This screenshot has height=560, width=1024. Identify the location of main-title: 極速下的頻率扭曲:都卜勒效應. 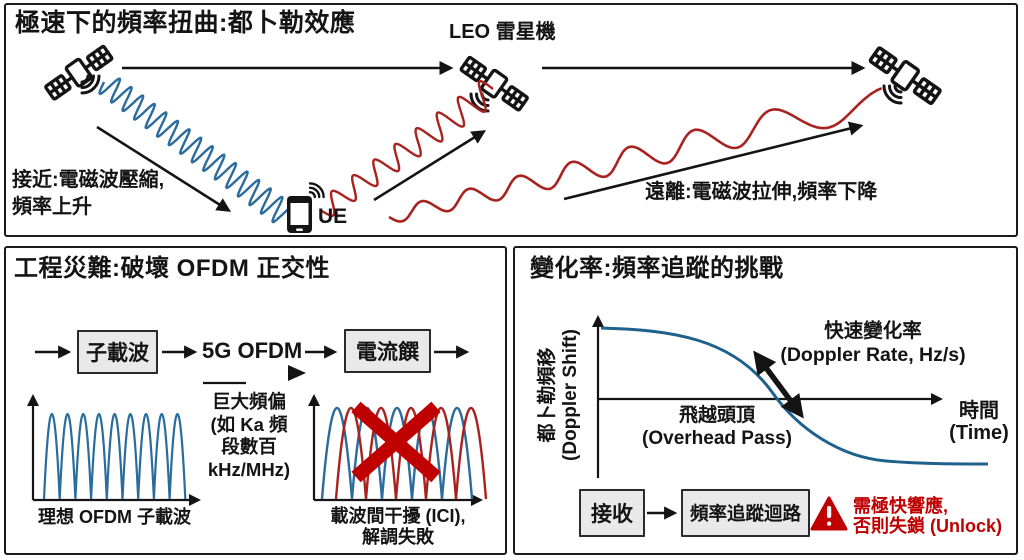
(185, 23).